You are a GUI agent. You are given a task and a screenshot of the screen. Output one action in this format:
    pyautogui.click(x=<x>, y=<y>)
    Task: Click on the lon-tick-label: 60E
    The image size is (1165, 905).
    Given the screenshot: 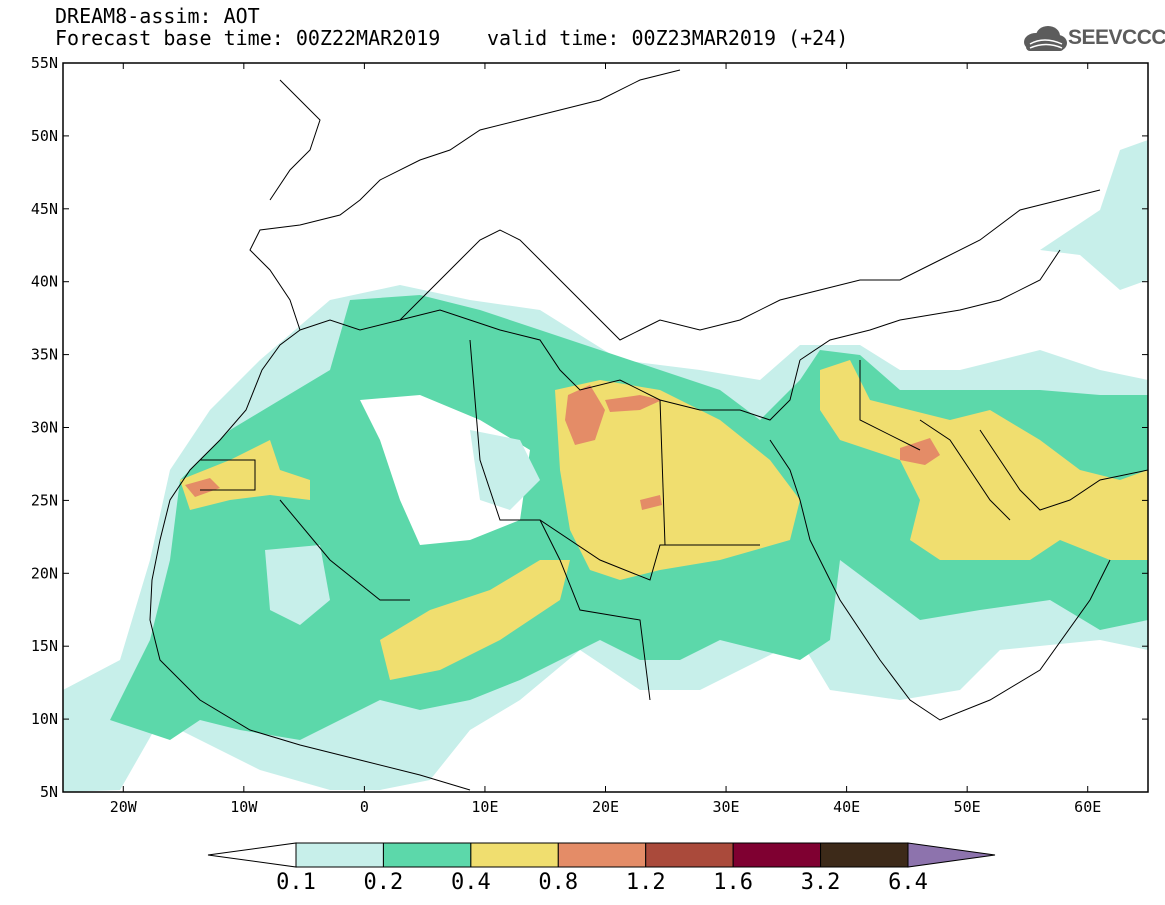 What is the action you would take?
    pyautogui.click(x=1087, y=807)
    